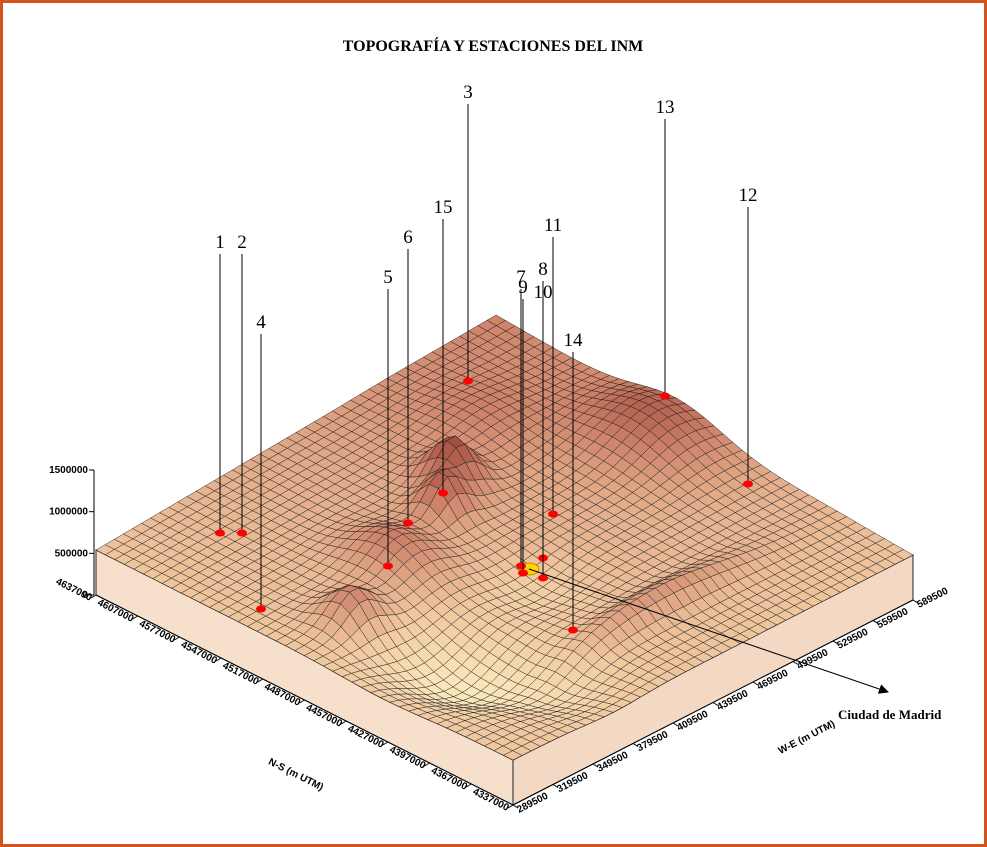 This screenshot has height=847, width=987. What do you see at coordinates (521, 277) in the screenshot?
I see `station-label: 7` at bounding box center [521, 277].